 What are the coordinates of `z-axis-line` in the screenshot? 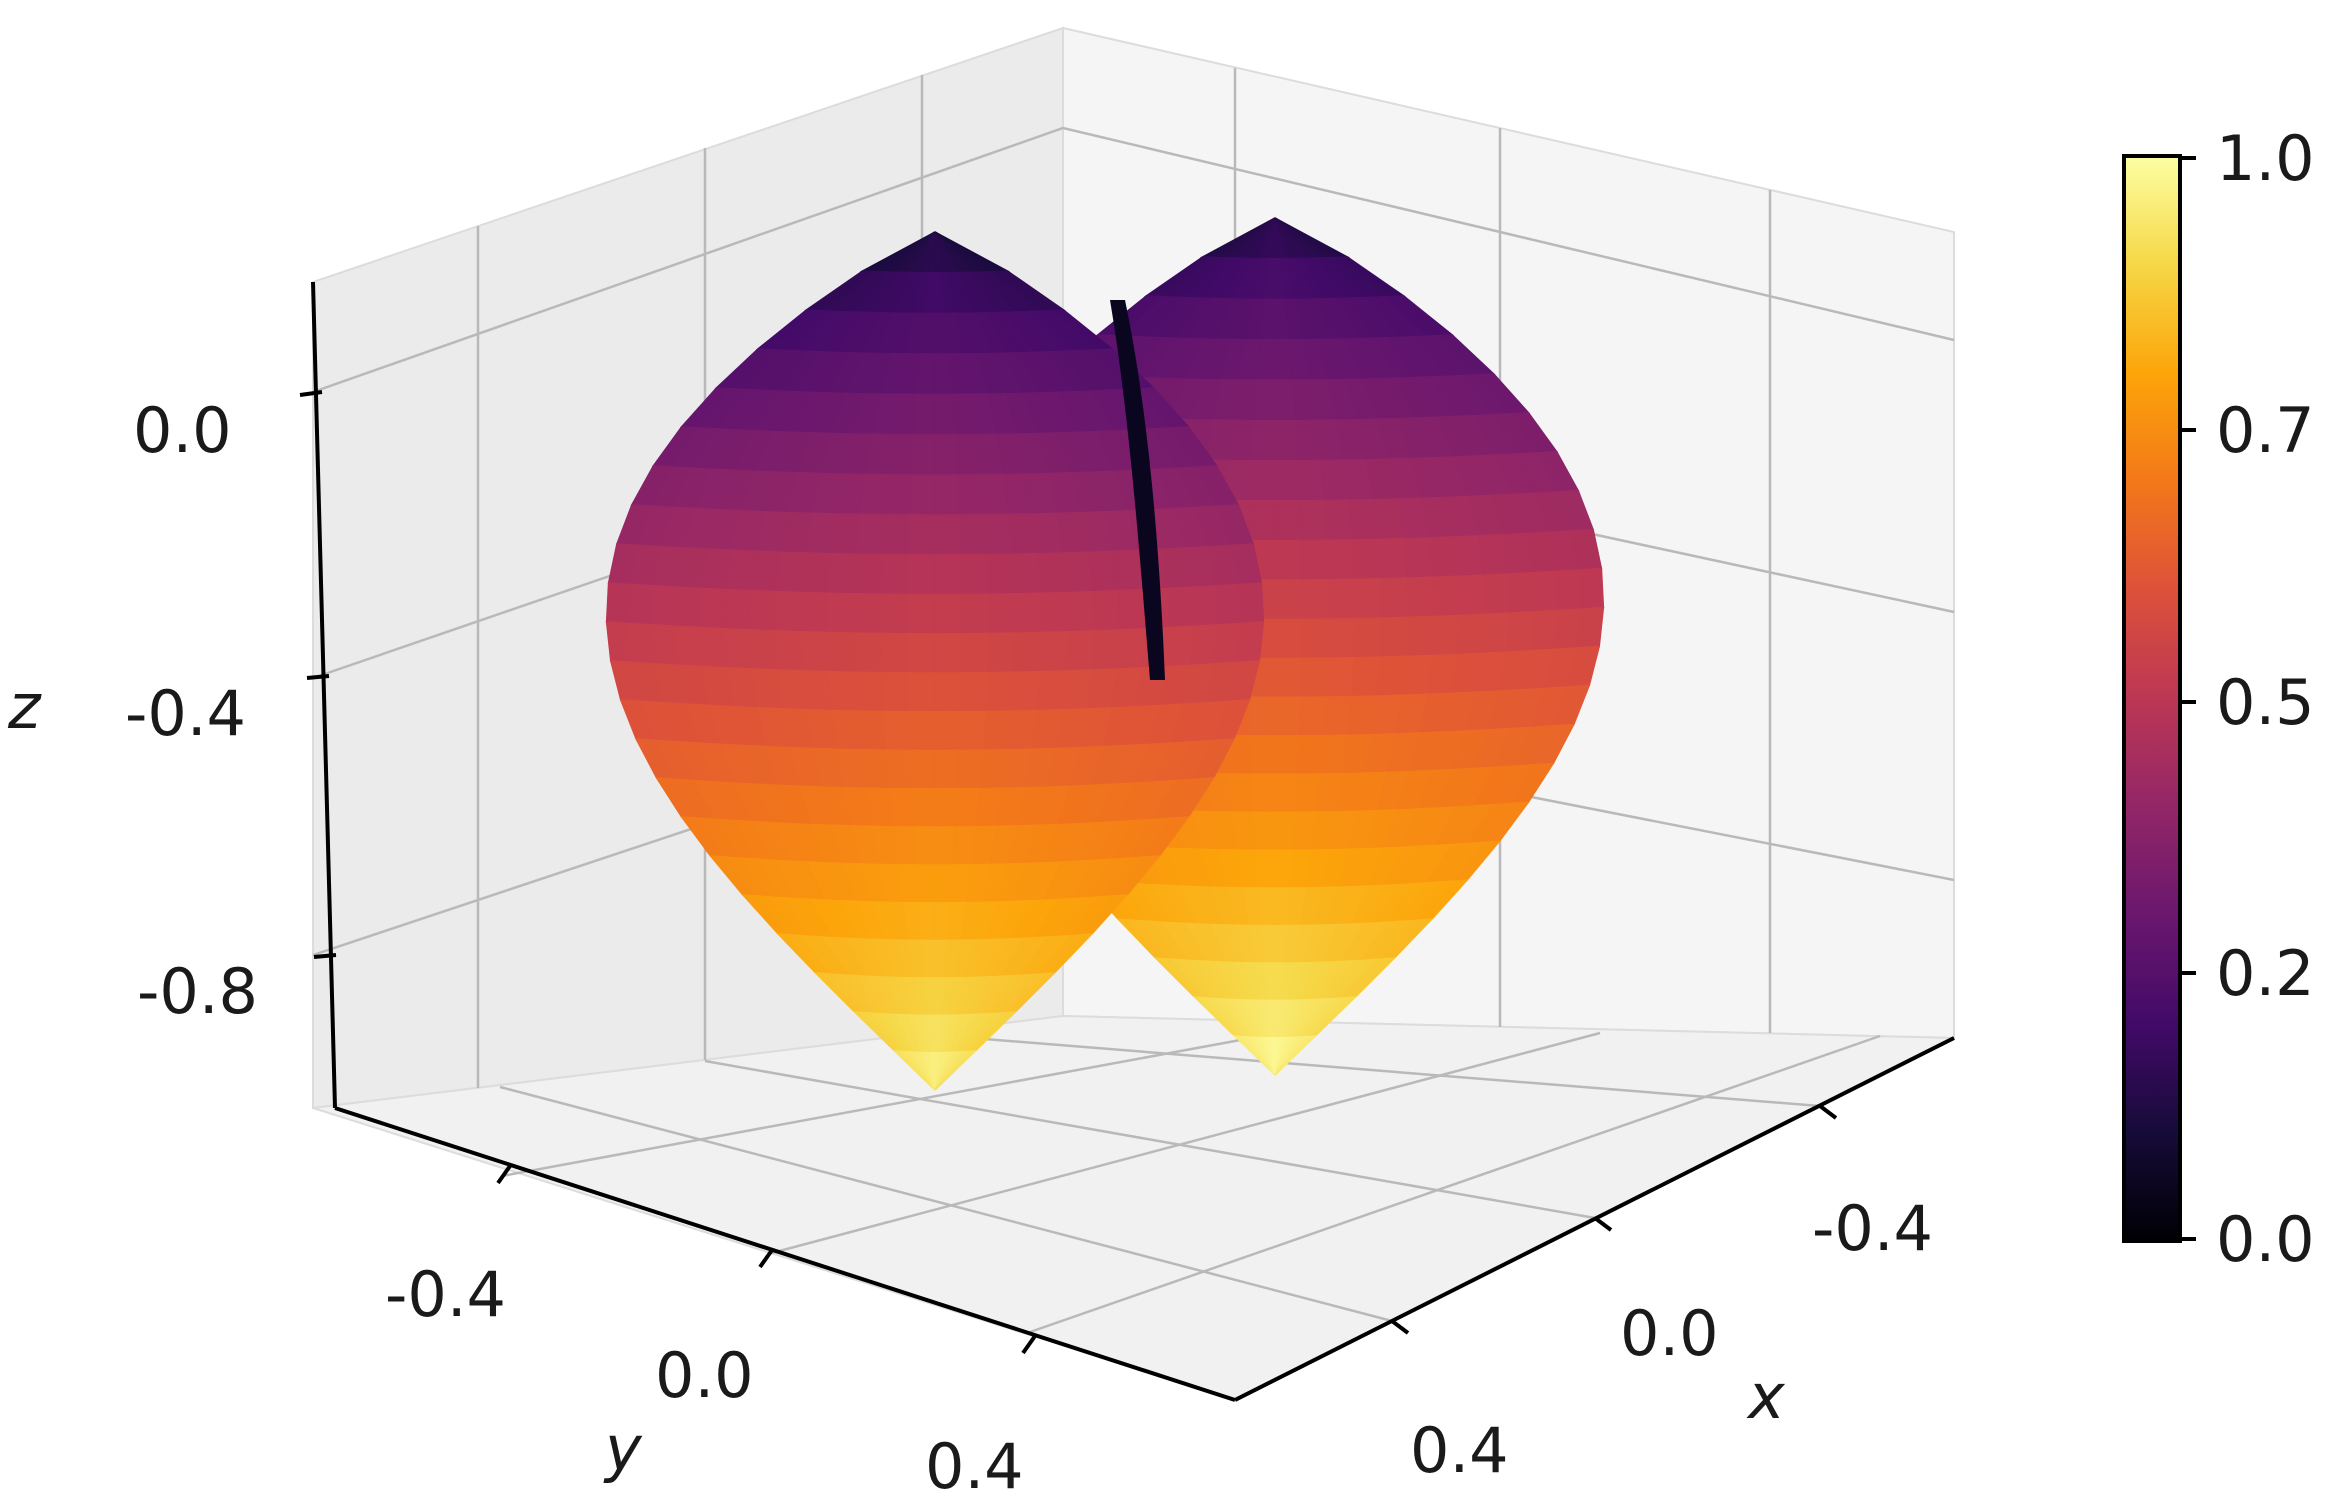 It's located at (324, 695).